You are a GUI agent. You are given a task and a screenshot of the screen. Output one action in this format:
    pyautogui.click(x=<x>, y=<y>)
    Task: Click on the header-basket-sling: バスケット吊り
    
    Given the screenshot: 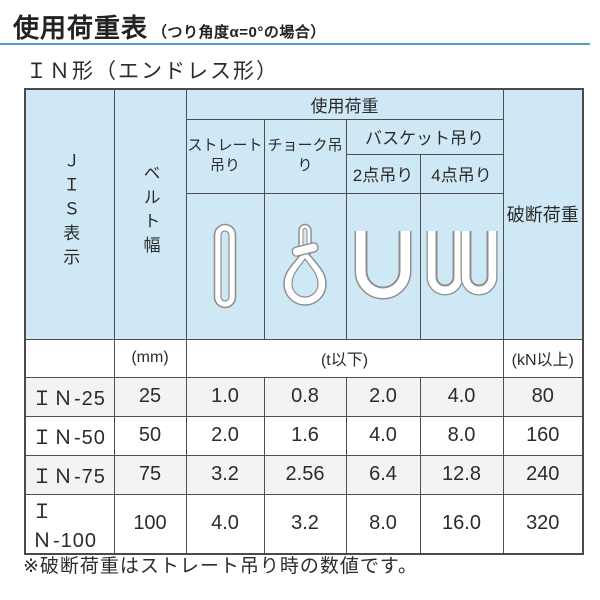 What is the action you would take?
    pyautogui.click(x=424, y=136)
    